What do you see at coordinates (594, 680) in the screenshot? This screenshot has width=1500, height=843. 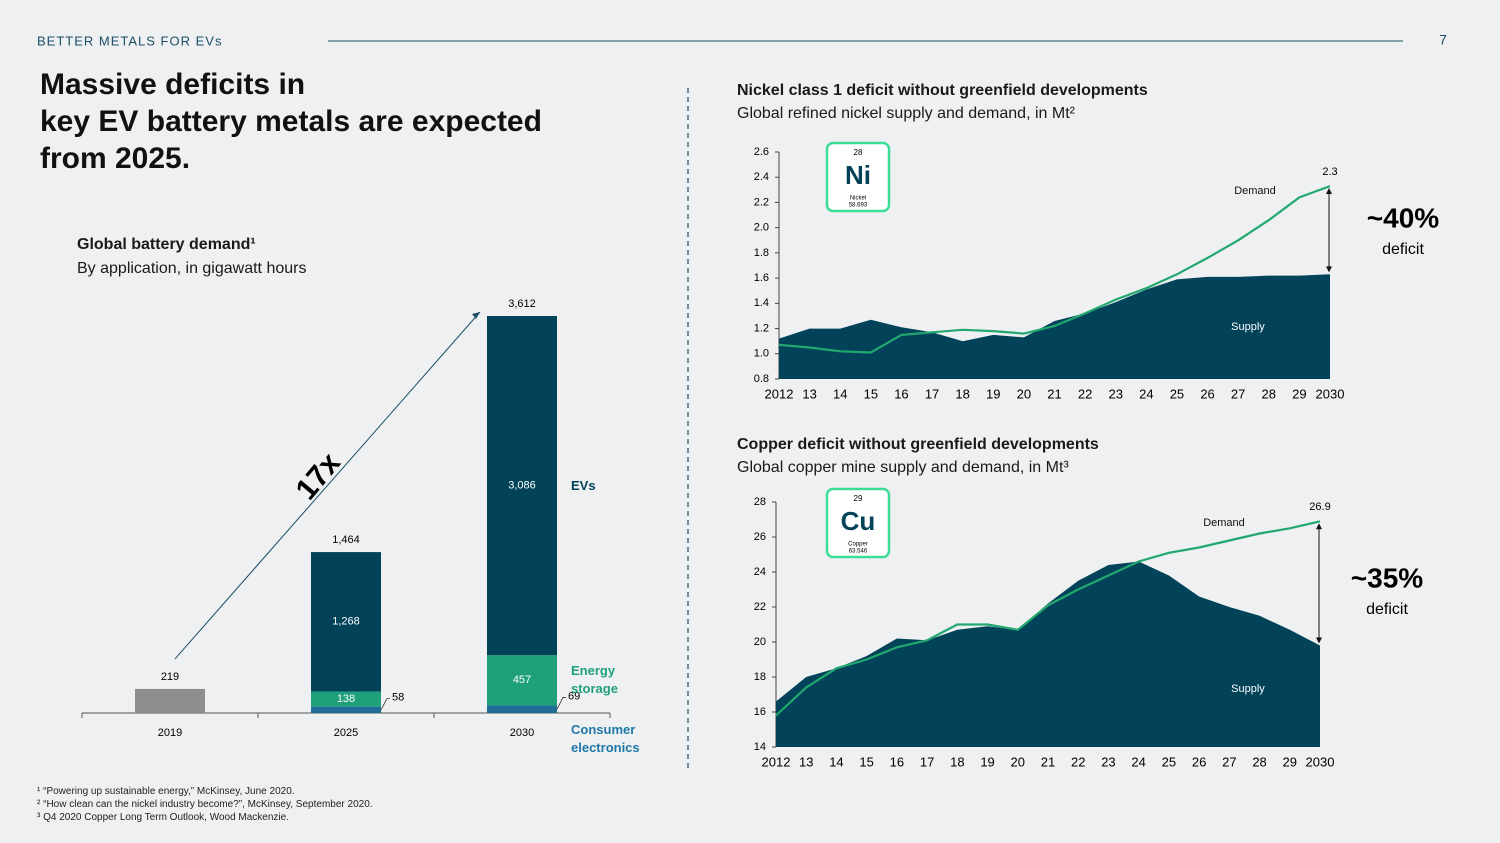 I see `series-label: Energy storage` at bounding box center [594, 680].